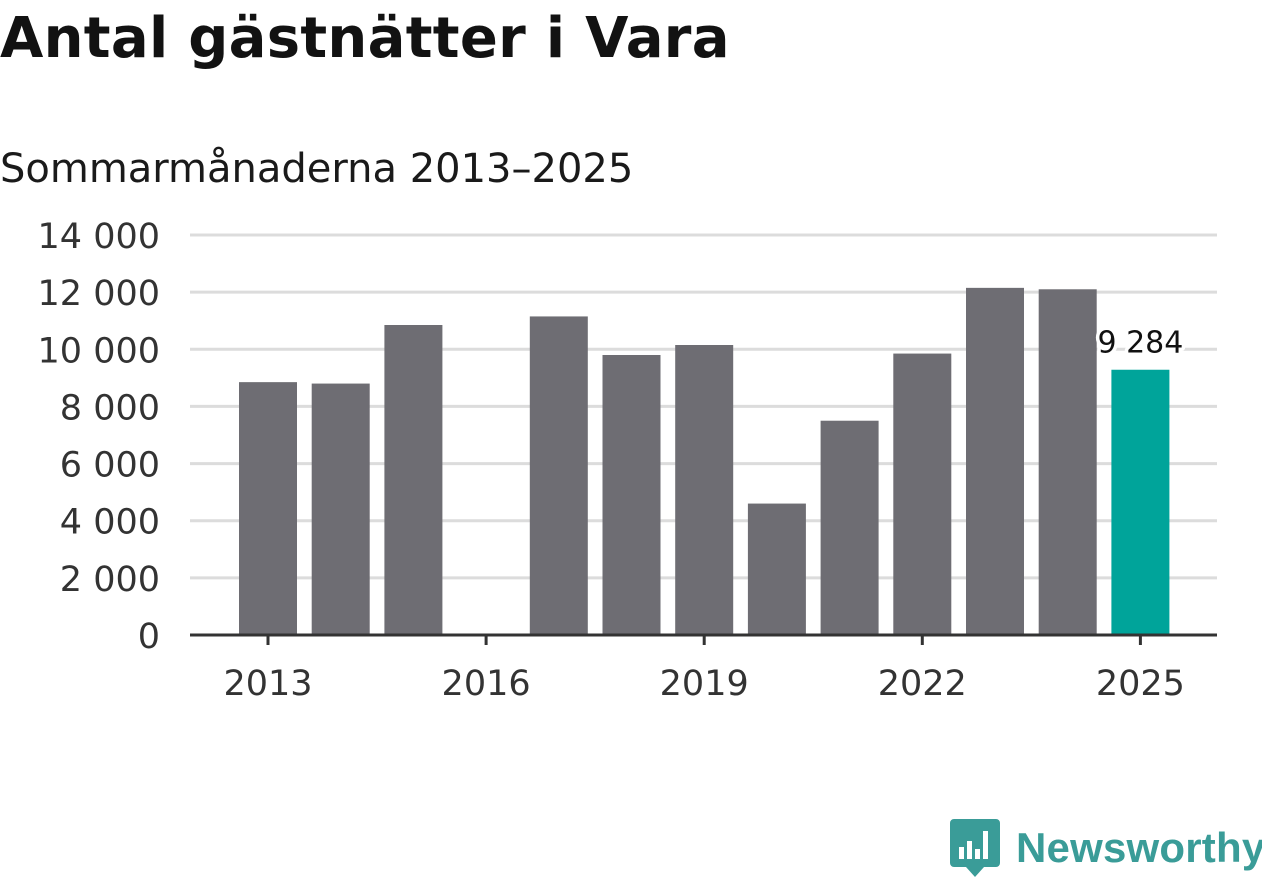 This screenshot has width=1262, height=879. What do you see at coordinates (1139, 847) in the screenshot?
I see `brand-name: Newsworthy` at bounding box center [1139, 847].